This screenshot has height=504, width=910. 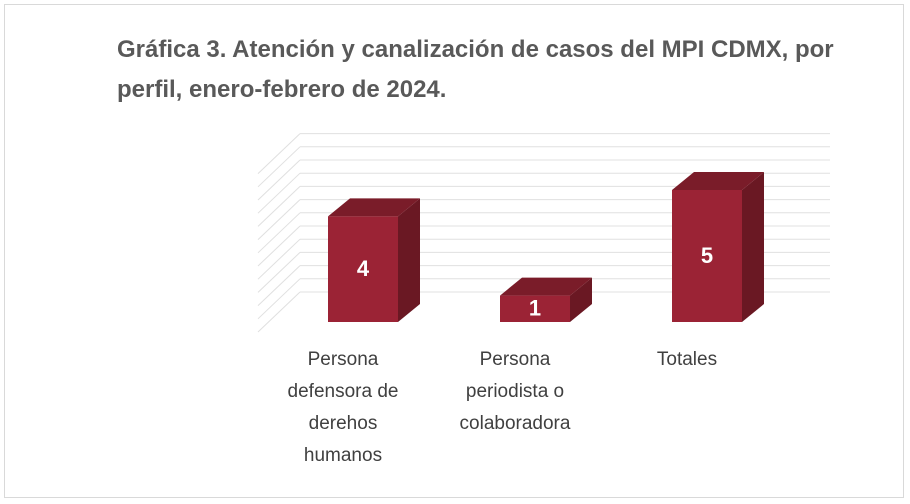 I want to click on data-label: 4, so click(x=363, y=268).